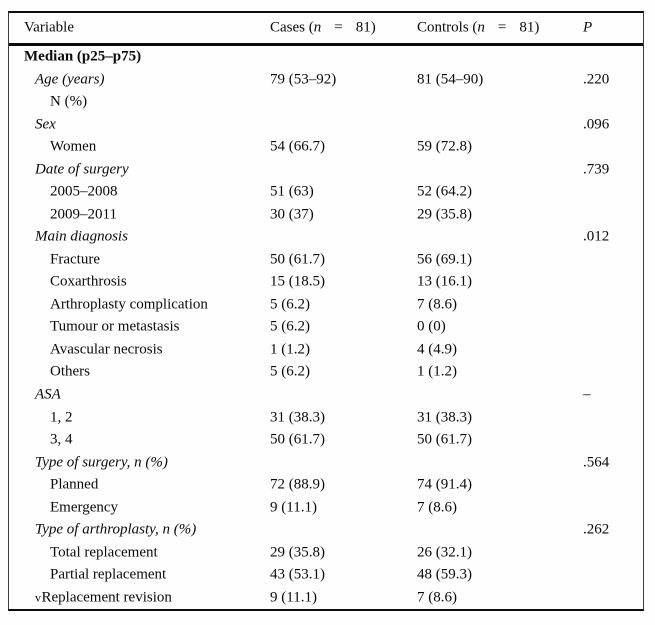  Describe the element at coordinates (88, 281) in the screenshot. I see `row-label: Coxarthrosis` at that location.